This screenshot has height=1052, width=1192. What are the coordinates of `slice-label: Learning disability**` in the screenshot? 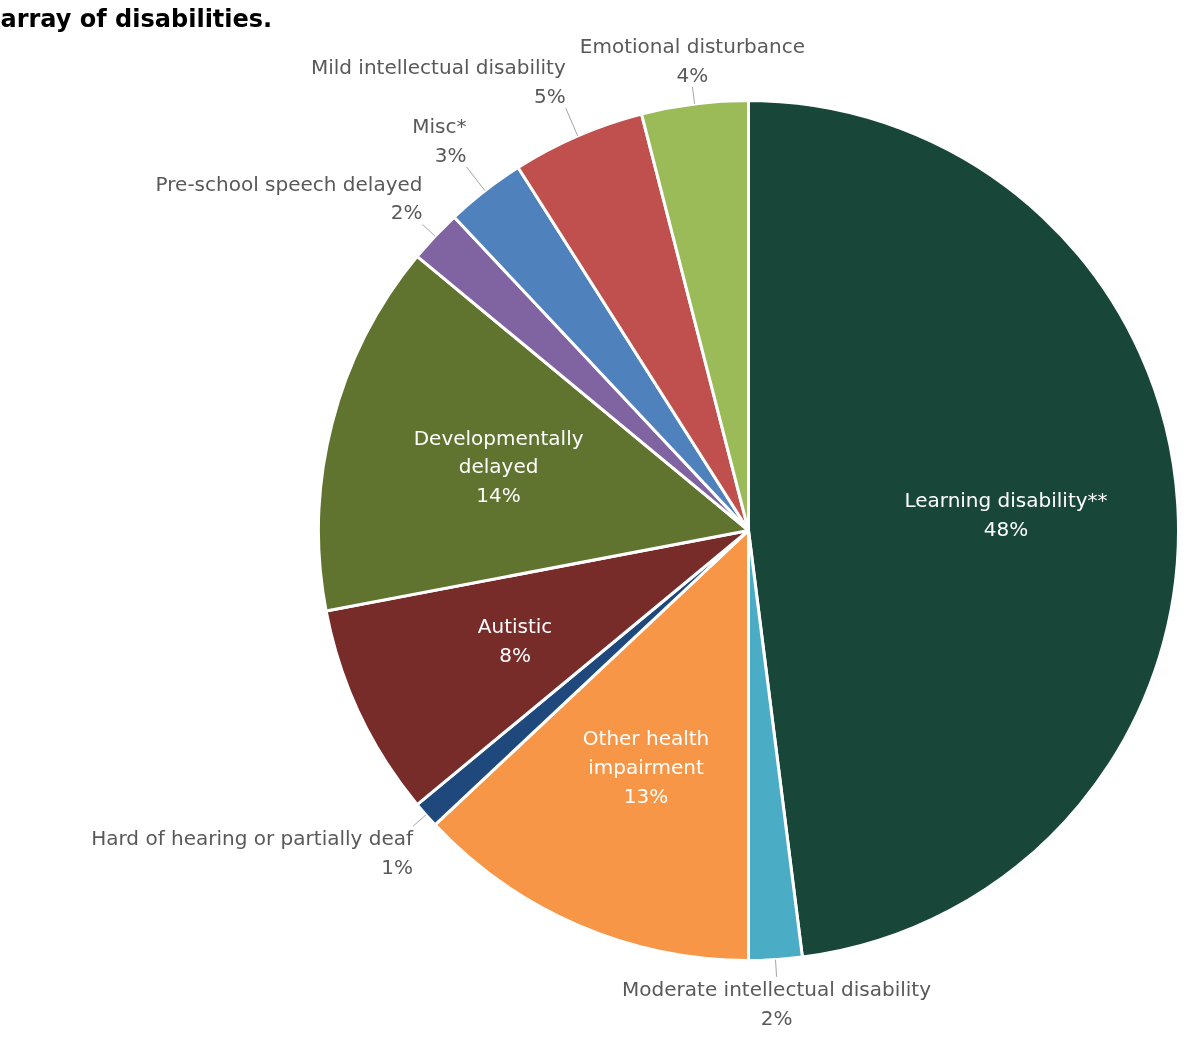 It's located at (1006, 499).